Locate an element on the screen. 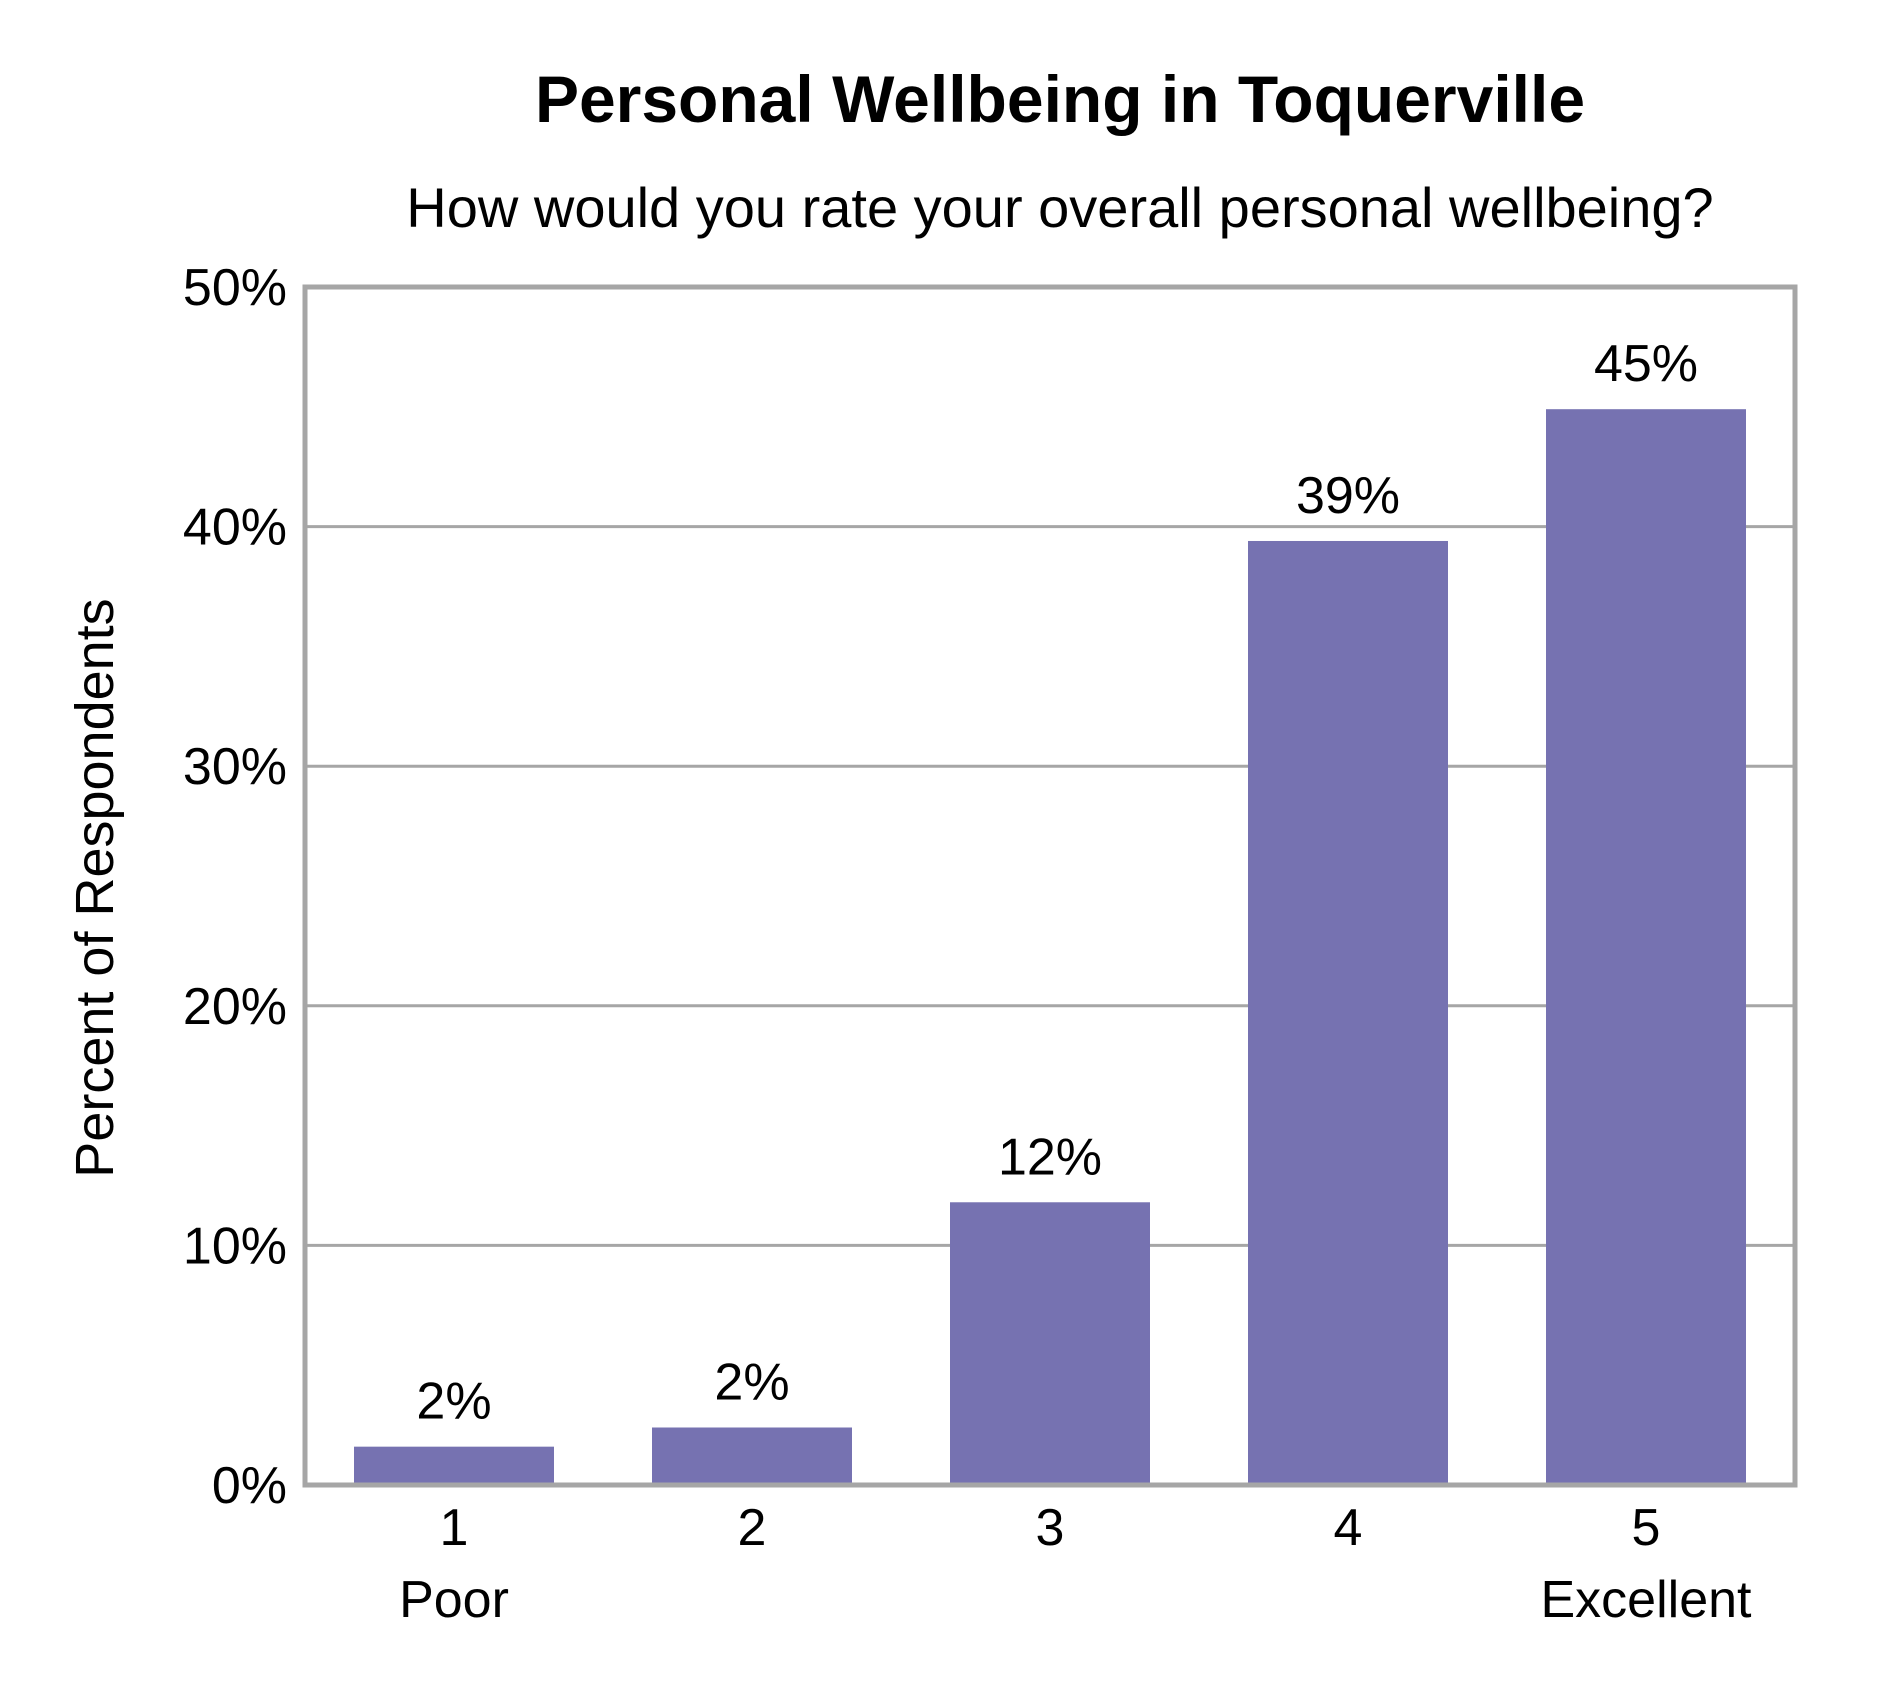  data-label: 12% is located at coordinates (1050, 1157).